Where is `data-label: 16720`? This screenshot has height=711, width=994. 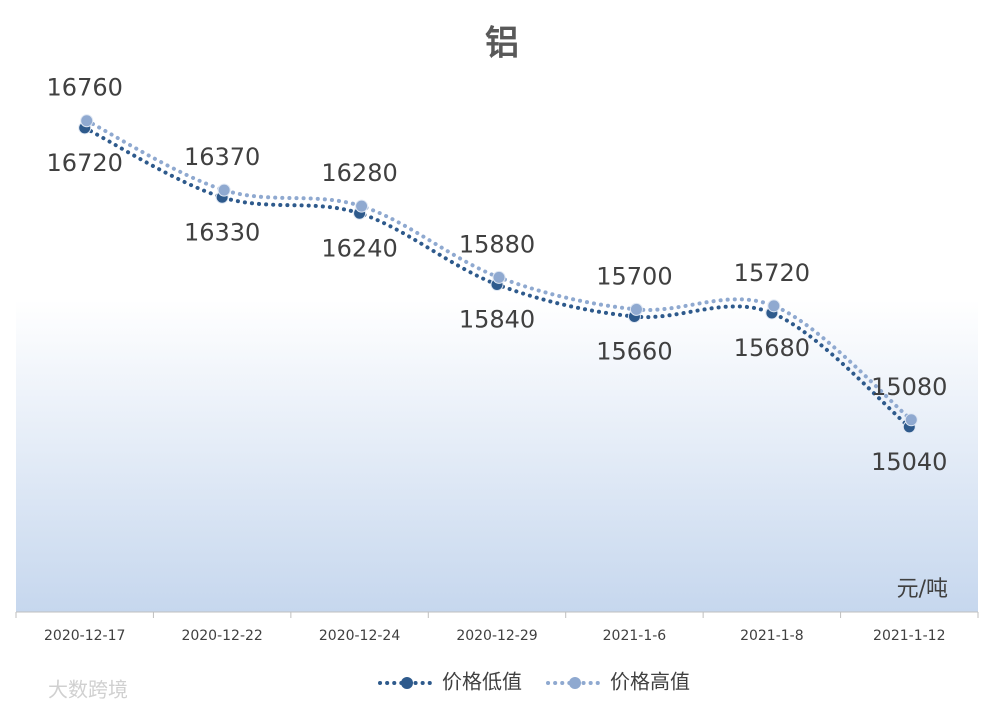 data-label: 16720 is located at coordinates (85, 163).